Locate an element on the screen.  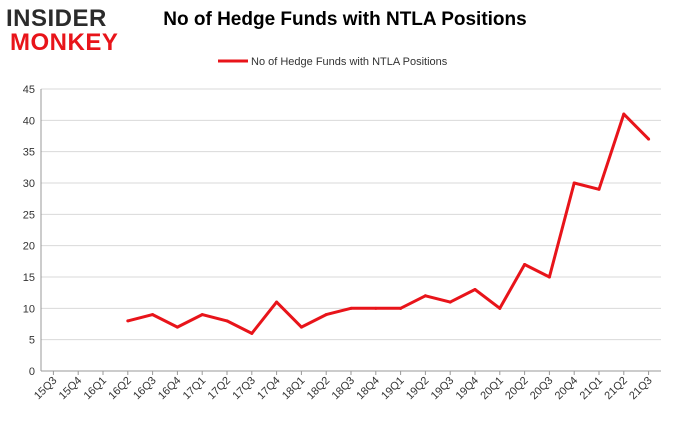
logo-line-2: MONKEY is located at coordinates (64, 41).